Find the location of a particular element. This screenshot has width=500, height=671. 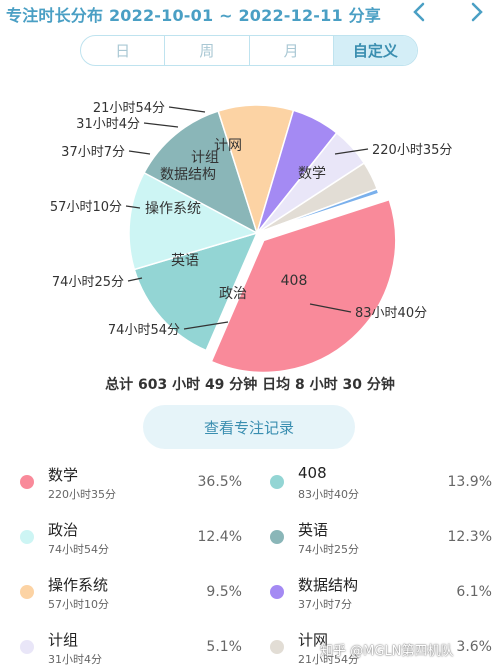

legend-time: 74小时54分 is located at coordinates (78, 549).